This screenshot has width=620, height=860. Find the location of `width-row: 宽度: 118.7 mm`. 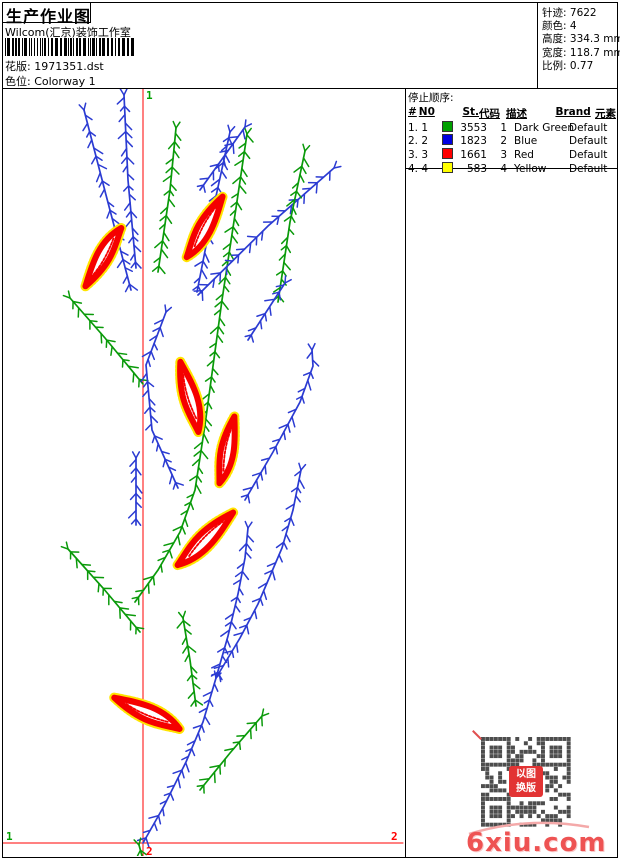

width-row: 宽度: 118.7 mm is located at coordinates (581, 52).